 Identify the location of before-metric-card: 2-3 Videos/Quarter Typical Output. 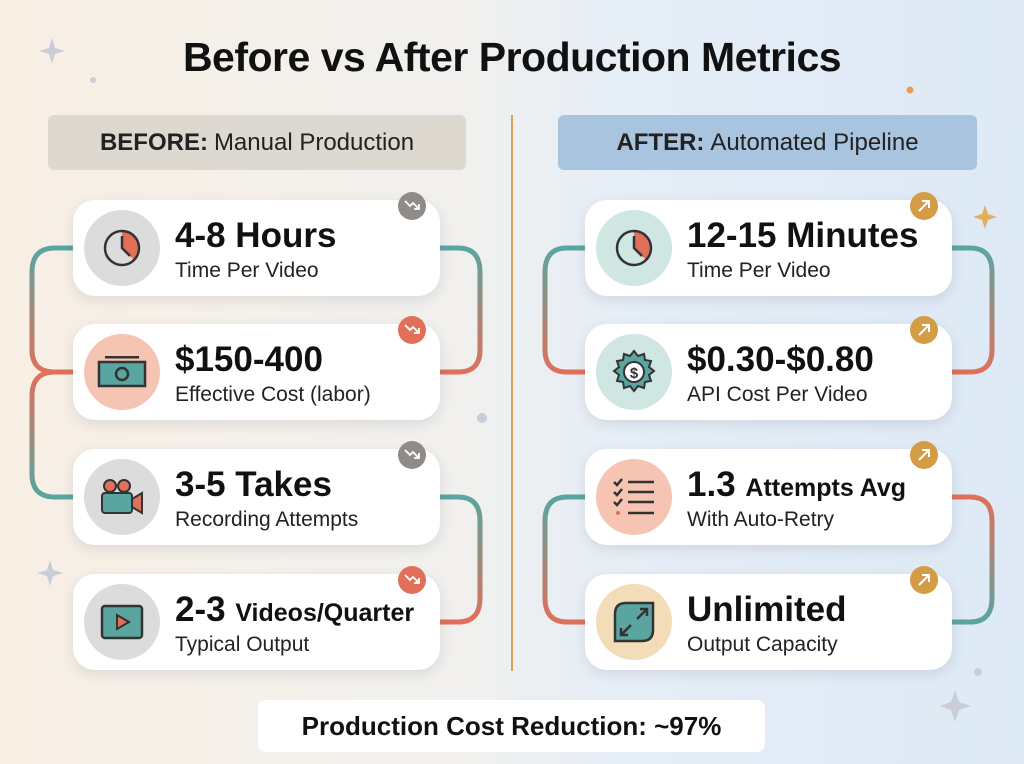
(256, 618).